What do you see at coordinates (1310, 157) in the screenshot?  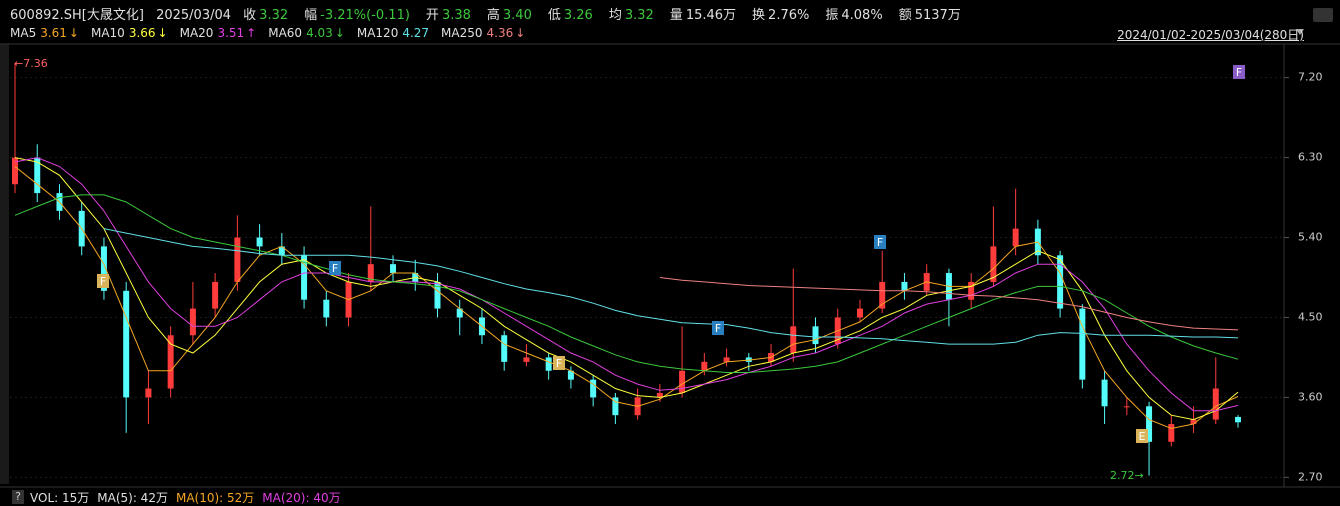 I see `y-tick-label: 6.30` at bounding box center [1310, 157].